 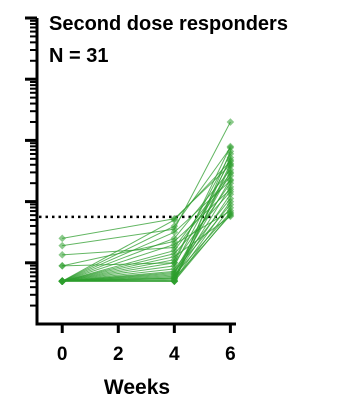 What do you see at coordinates (230, 354) in the screenshot?
I see `x-tick-label: 6` at bounding box center [230, 354].